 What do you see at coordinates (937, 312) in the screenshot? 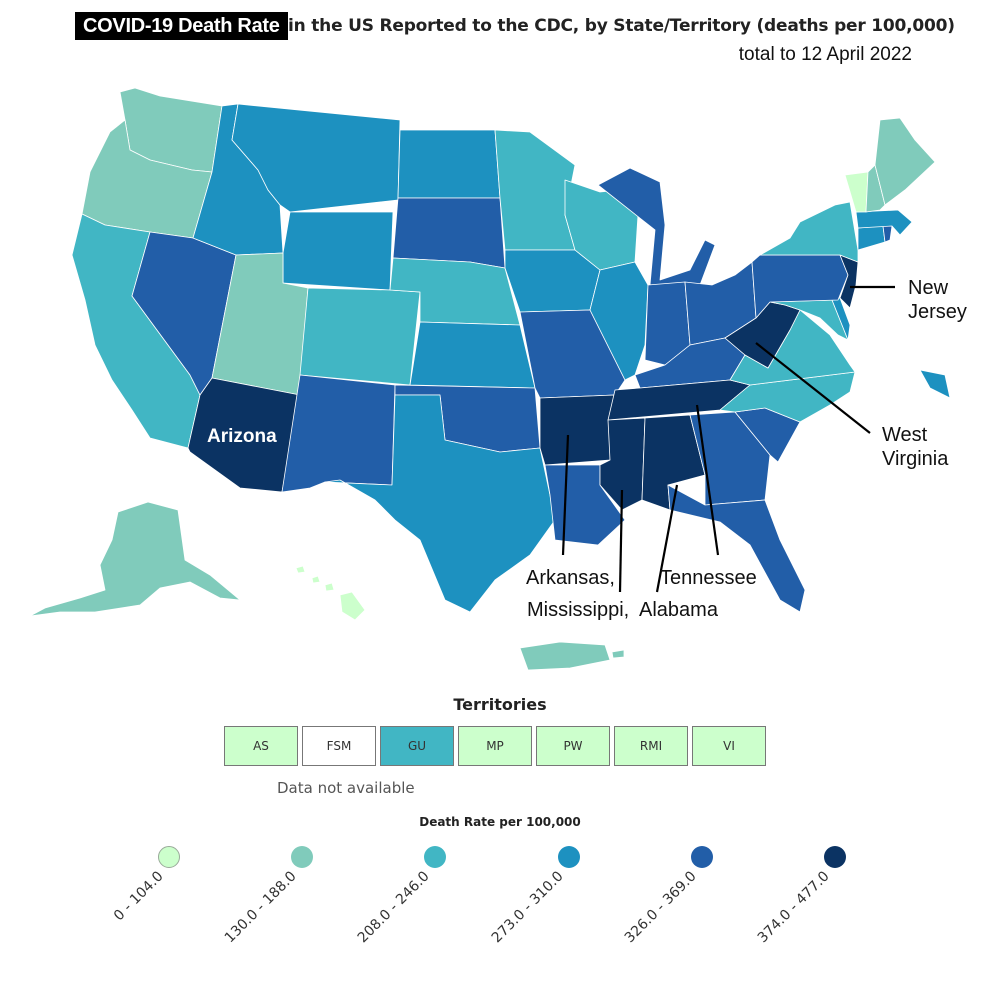
I see `label-new-jersey-line2: Jersey` at bounding box center [937, 312].